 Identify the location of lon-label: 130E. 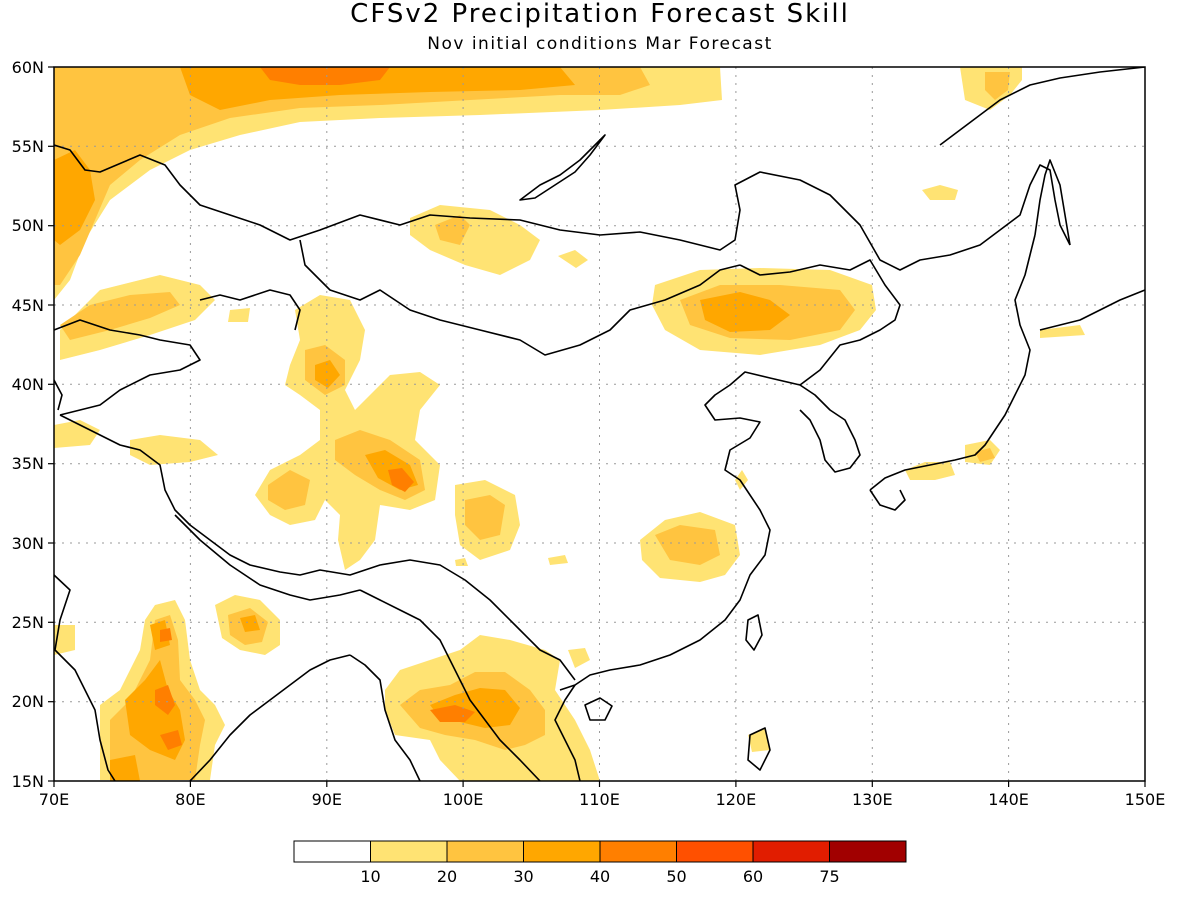
(872, 799).